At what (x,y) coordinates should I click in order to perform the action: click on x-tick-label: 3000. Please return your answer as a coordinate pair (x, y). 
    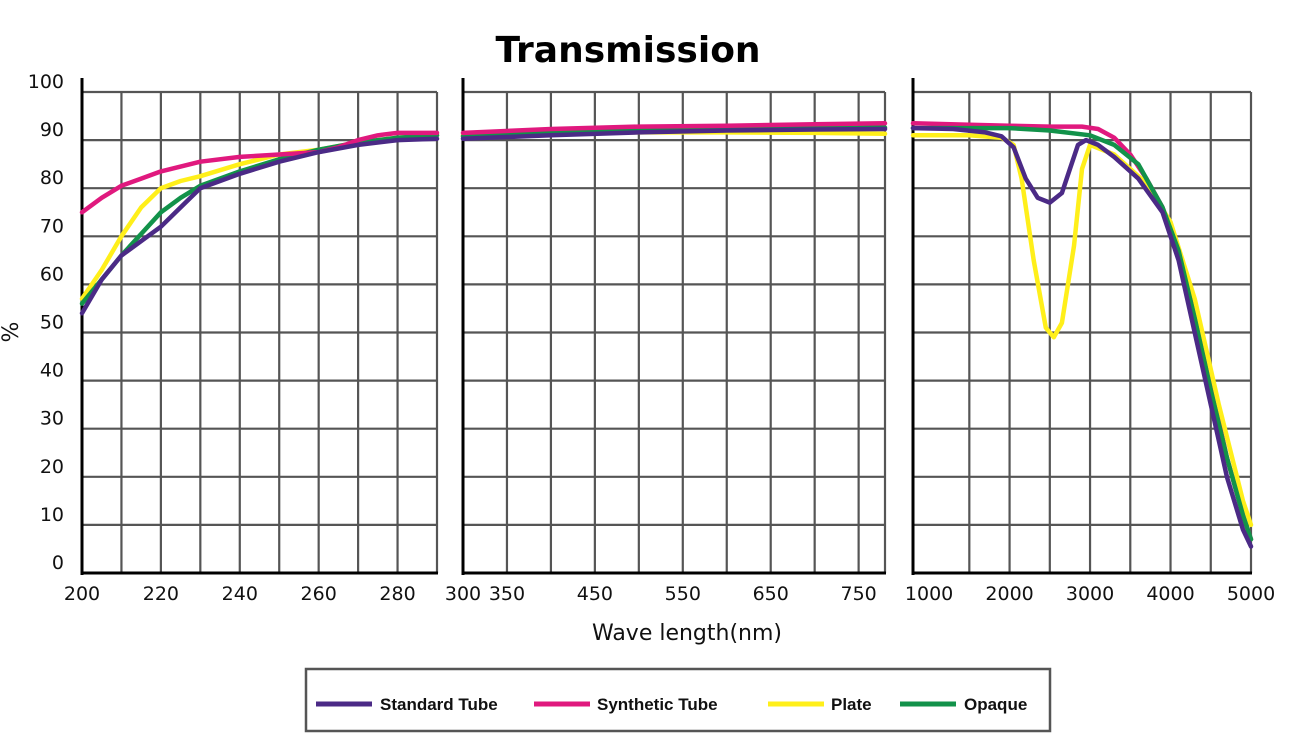
    Looking at the image, I should click on (1090, 594).